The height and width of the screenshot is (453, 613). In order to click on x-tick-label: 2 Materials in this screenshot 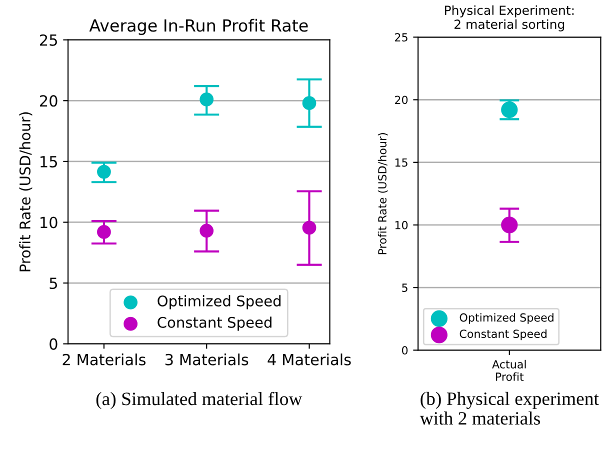, I will do `click(104, 360)`.